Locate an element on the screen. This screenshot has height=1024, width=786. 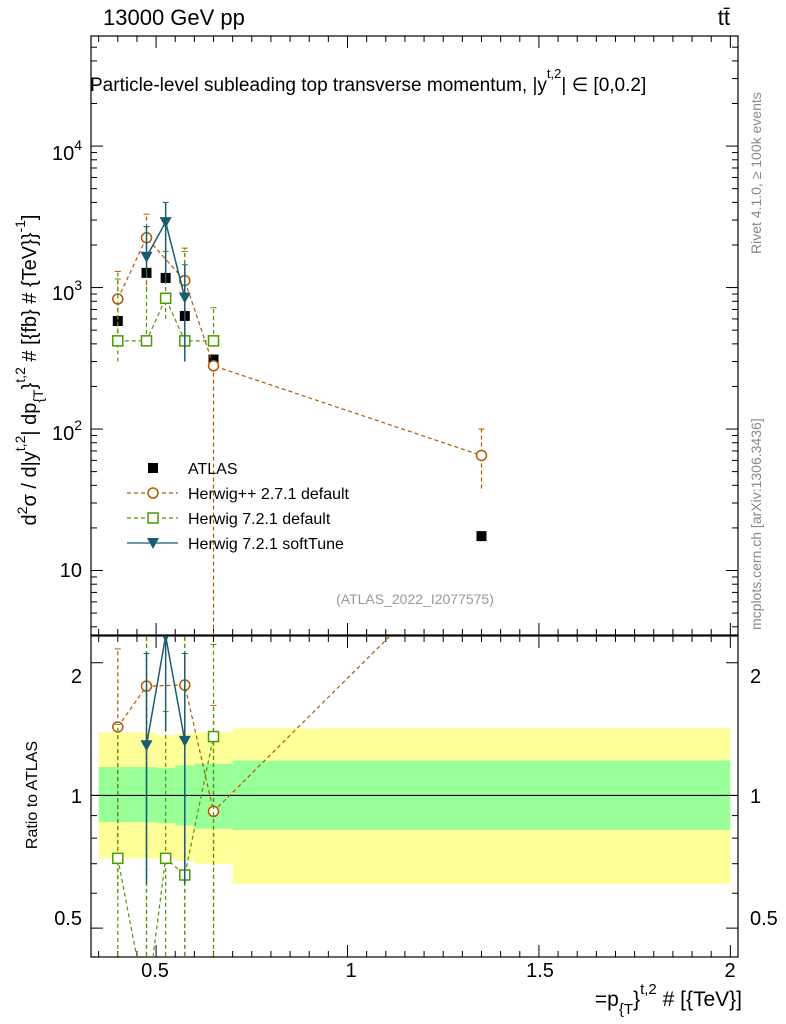
mcplots-label: mcplots.cern.ch [arXiv:1306.3436] is located at coordinates (756, 524).